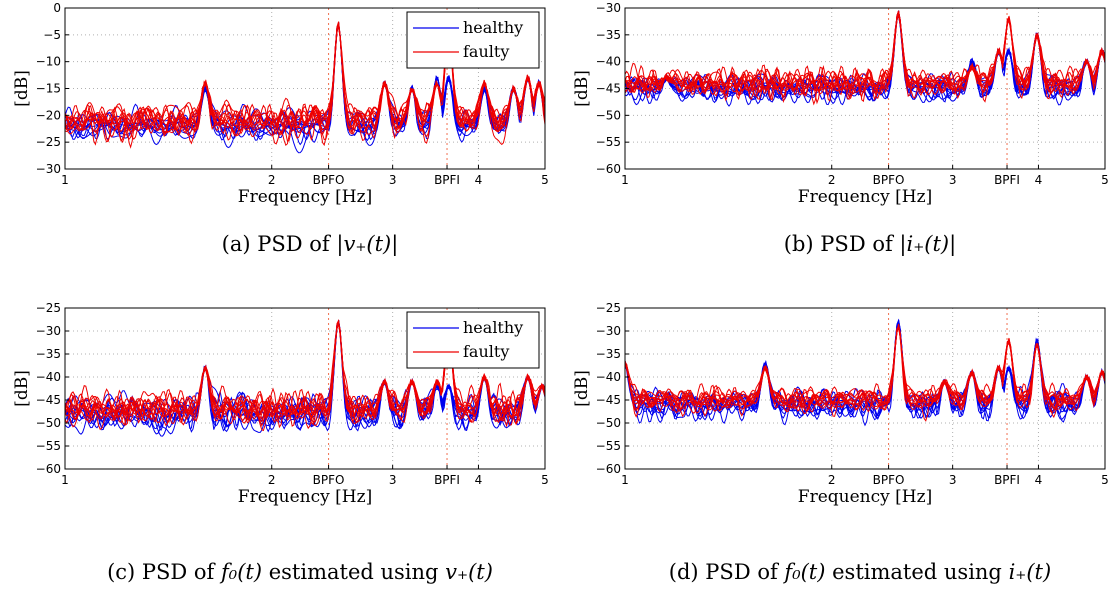  I want to click on caption-text: (c) PSD of, so click(164, 572).